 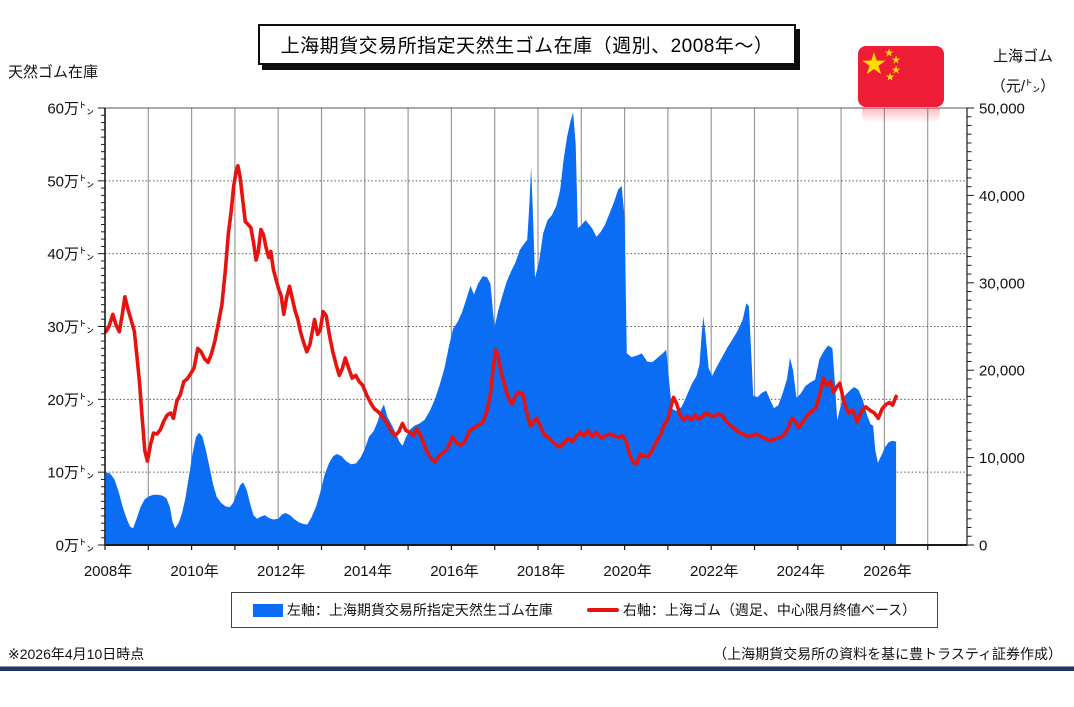 I want to click on y-left-tick-label: 40万㌧, so click(x=70, y=254).